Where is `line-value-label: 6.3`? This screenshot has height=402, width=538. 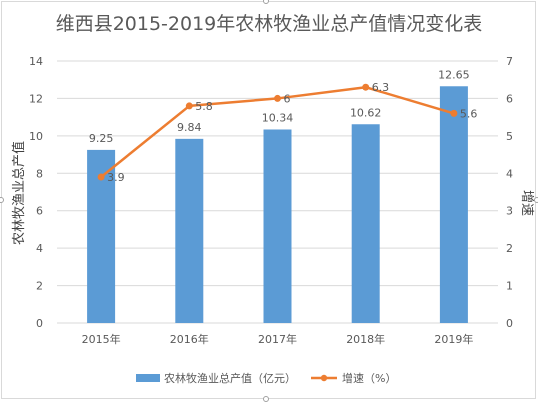
line-value-label: 6.3 is located at coordinates (381, 87).